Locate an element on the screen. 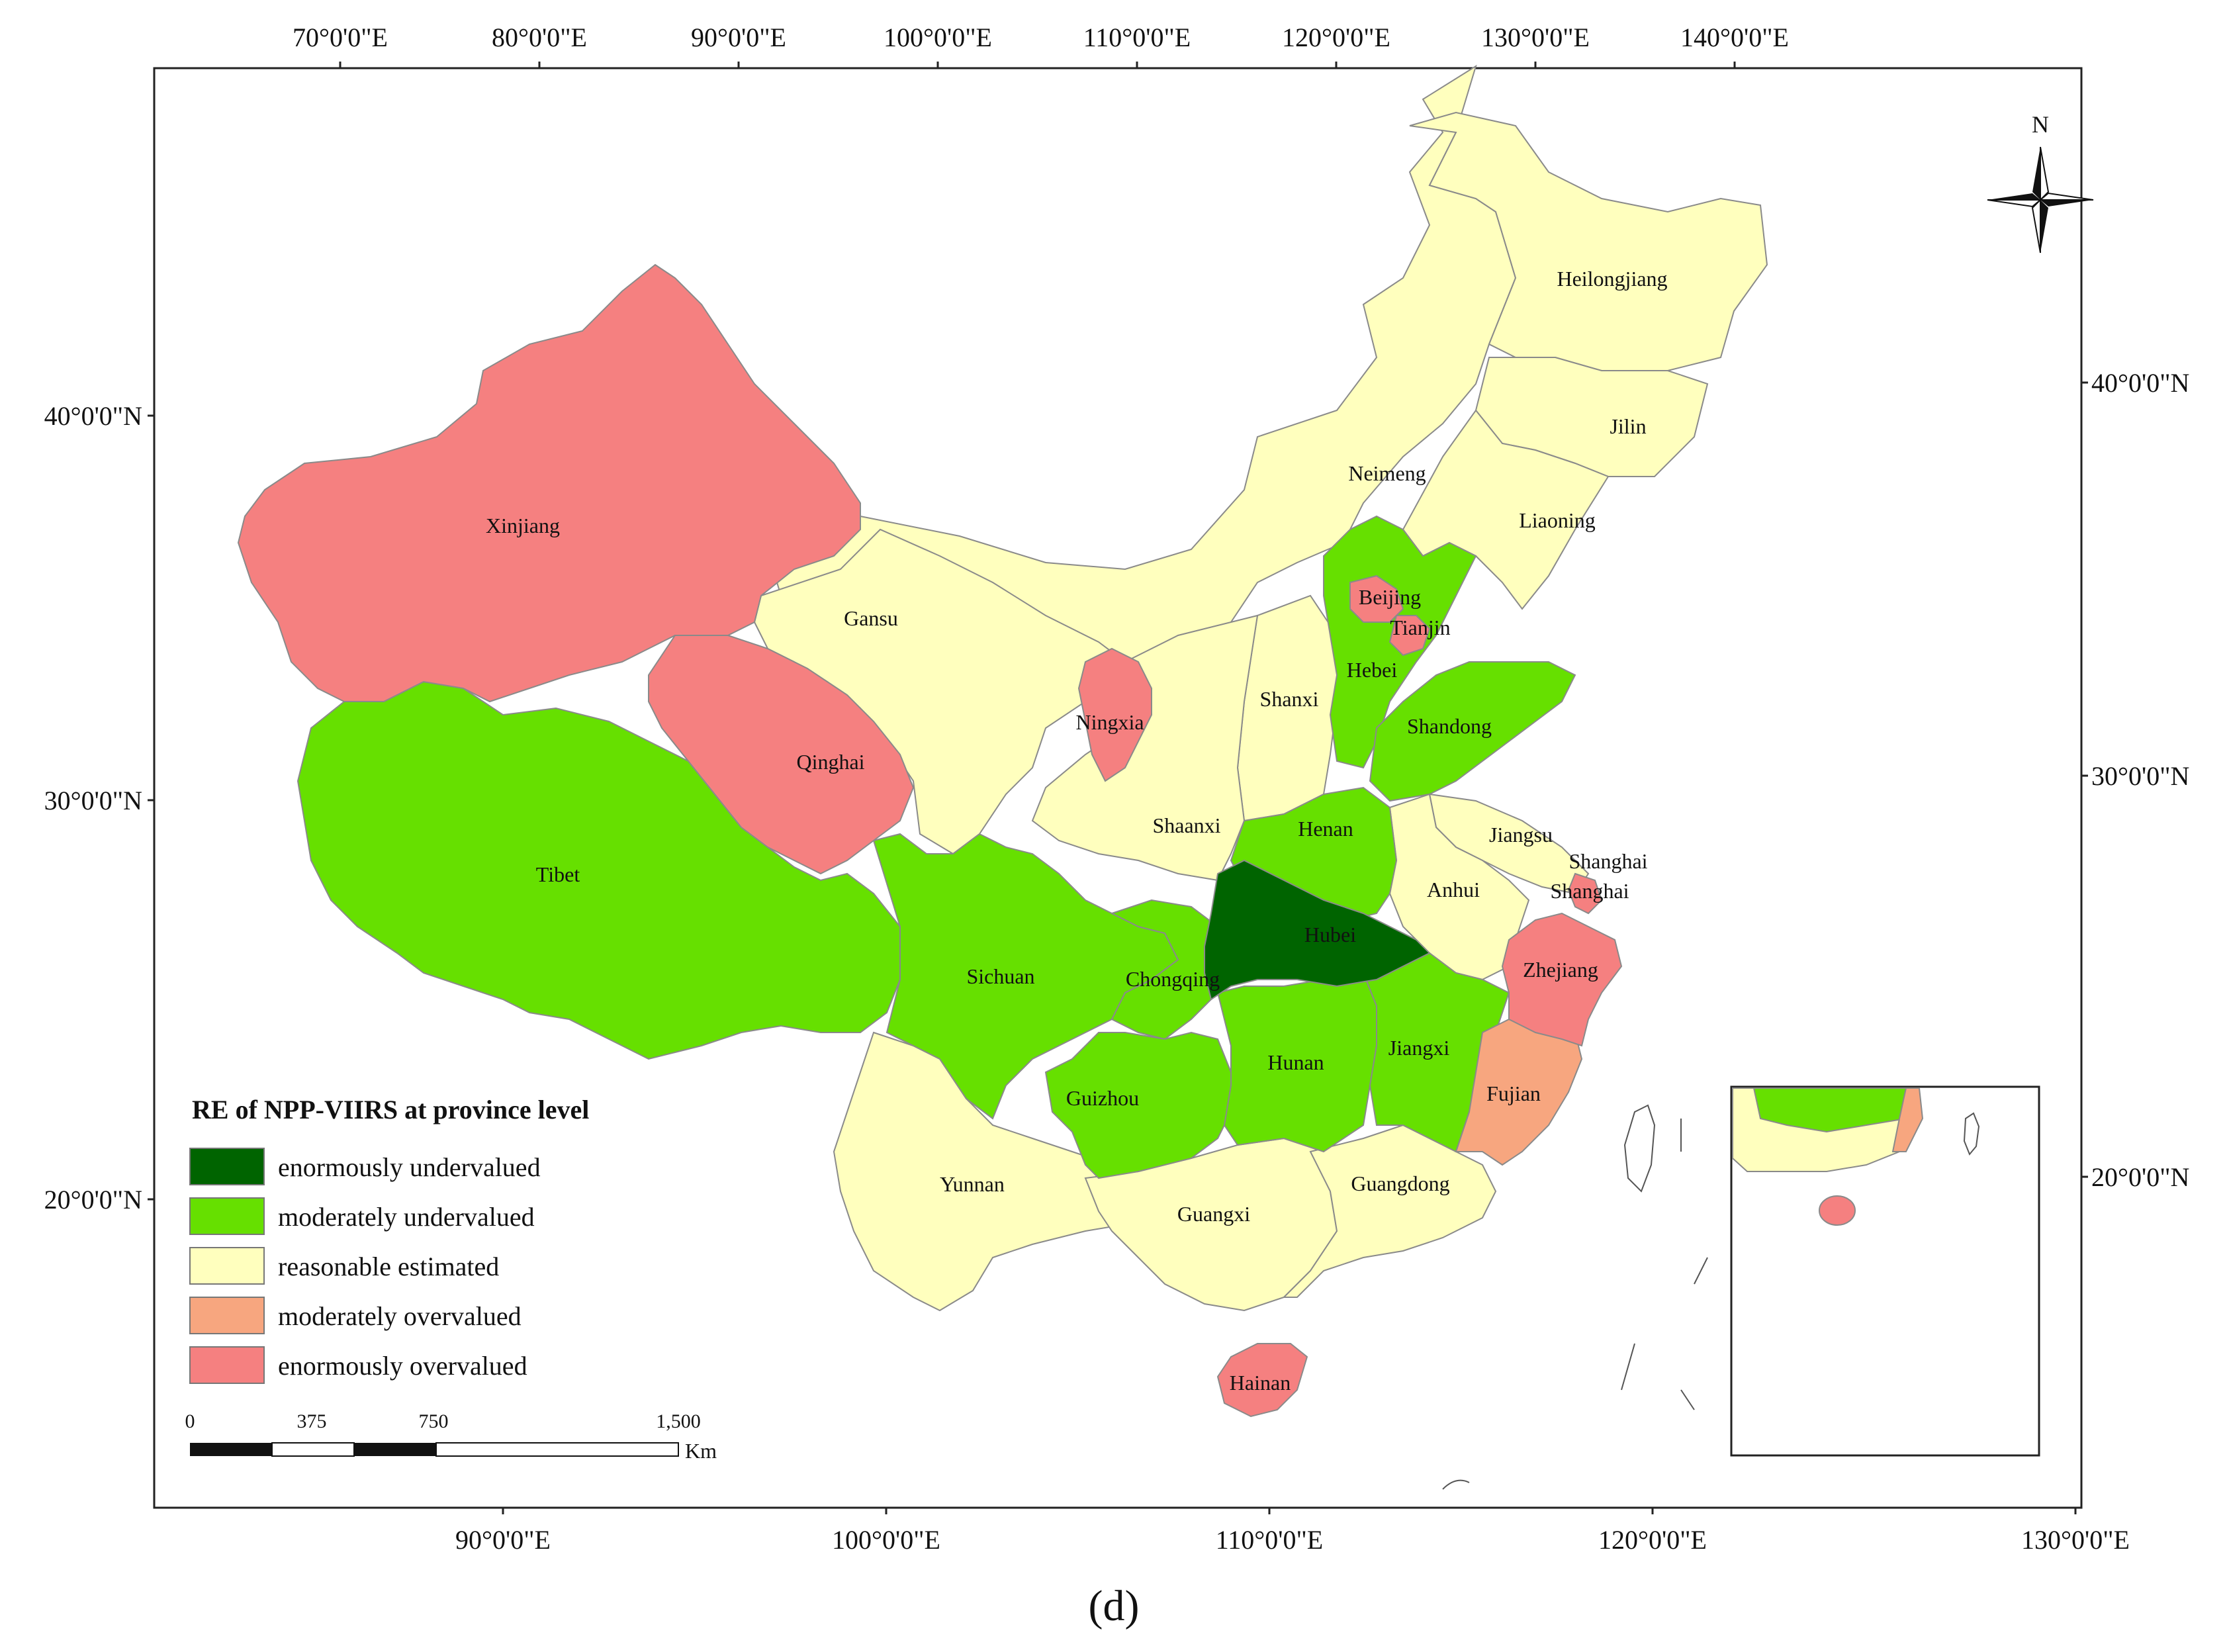 This screenshot has height=1652, width=2227. top-tick-label: 120°0'0"E is located at coordinates (1336, 37).